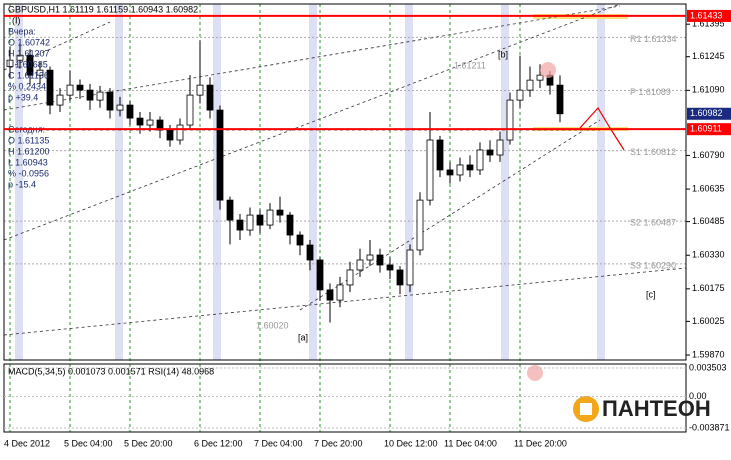 Image resolution: width=731 pixels, height=460 pixels. Describe the element at coordinates (708, 255) in the screenshot. I see `y-tick-label: 1.60330` at that location.